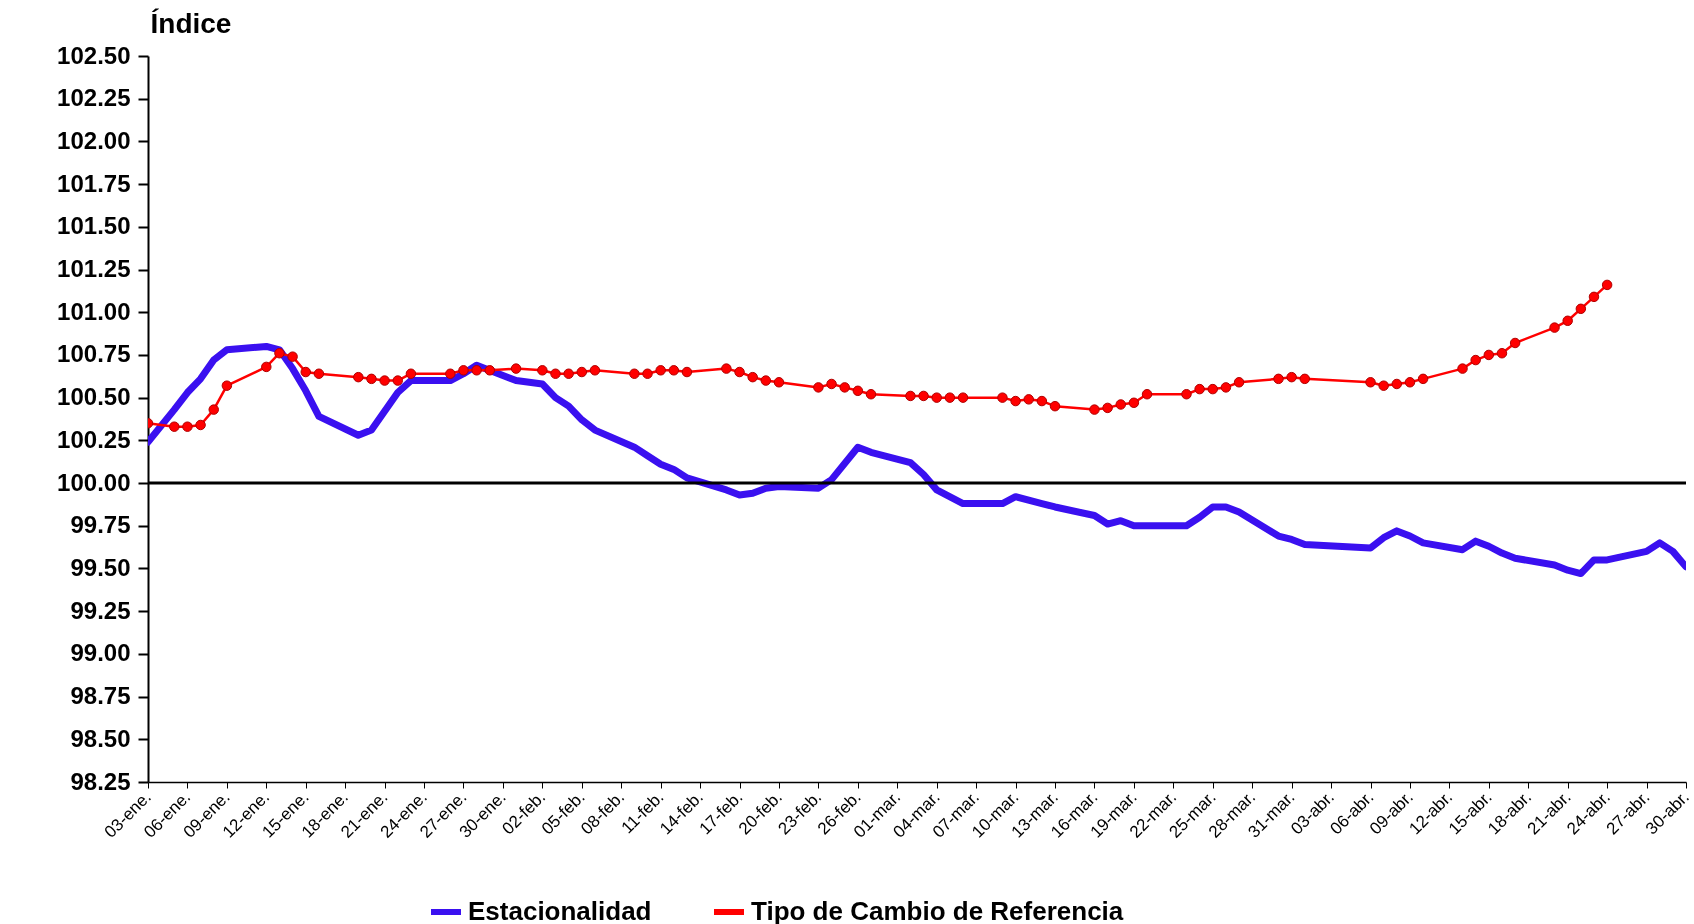 This screenshot has width=1694, height=924. What do you see at coordinates (94, 397) in the screenshot?
I see `y-tick-label: 100.50` at bounding box center [94, 397].